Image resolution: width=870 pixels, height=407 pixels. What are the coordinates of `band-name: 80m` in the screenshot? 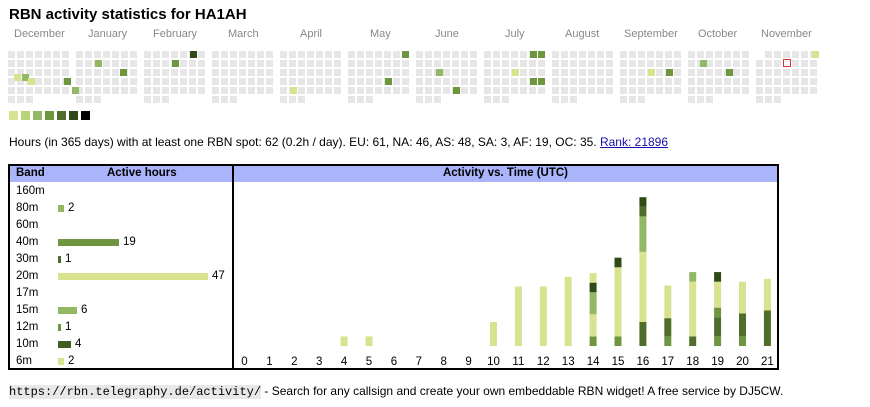 It's located at (27, 208).